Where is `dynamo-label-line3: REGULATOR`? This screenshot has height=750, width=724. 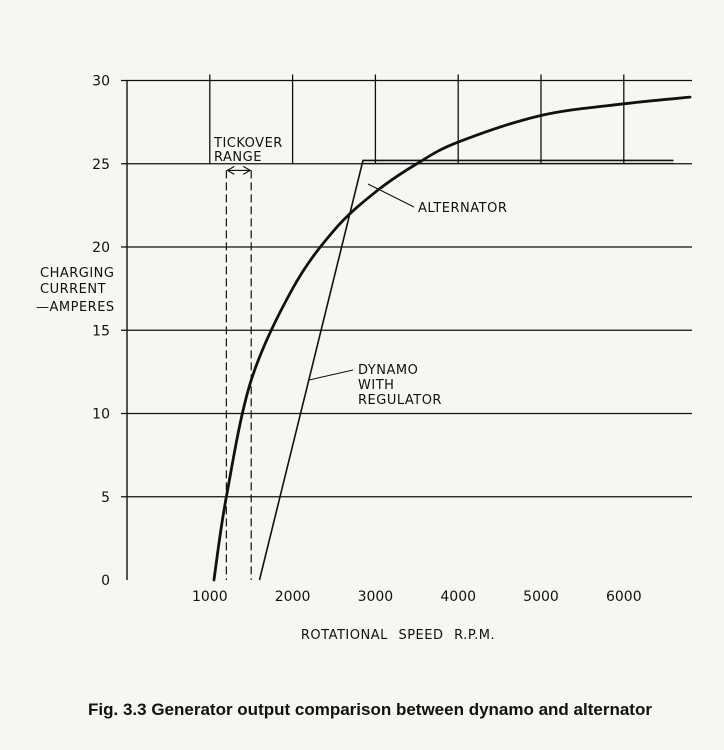
dynamo-label-line3: REGULATOR is located at coordinates (400, 400).